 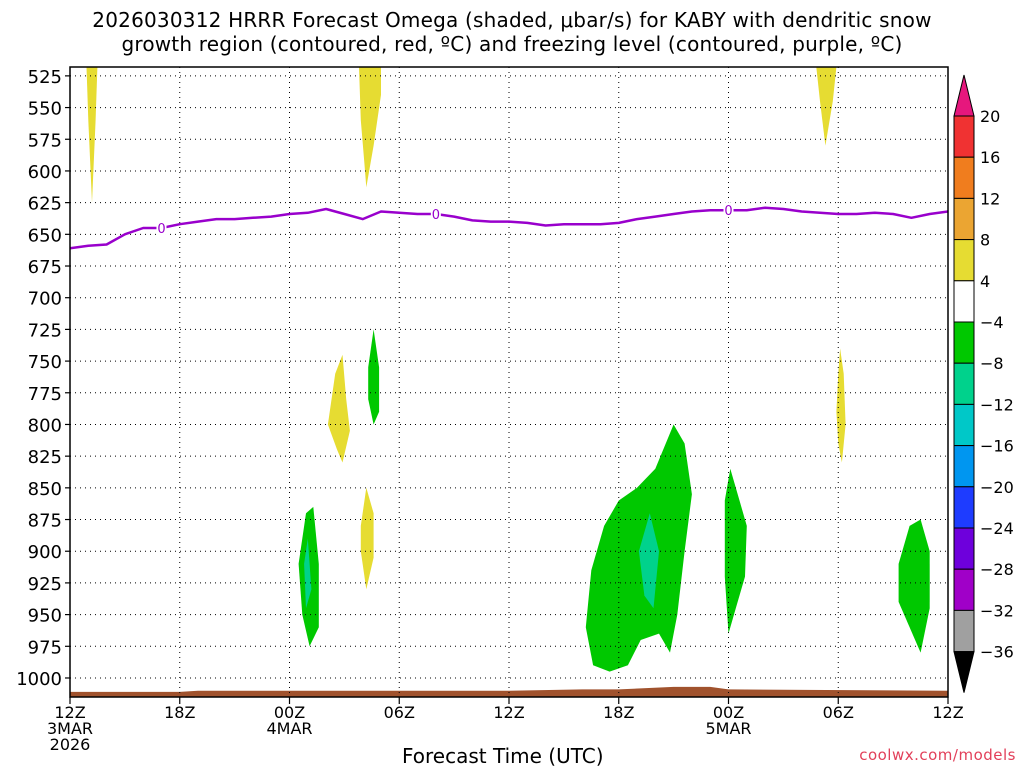 What do you see at coordinates (45, 330) in the screenshot?
I see `y-tick-label-725: 725` at bounding box center [45, 330].